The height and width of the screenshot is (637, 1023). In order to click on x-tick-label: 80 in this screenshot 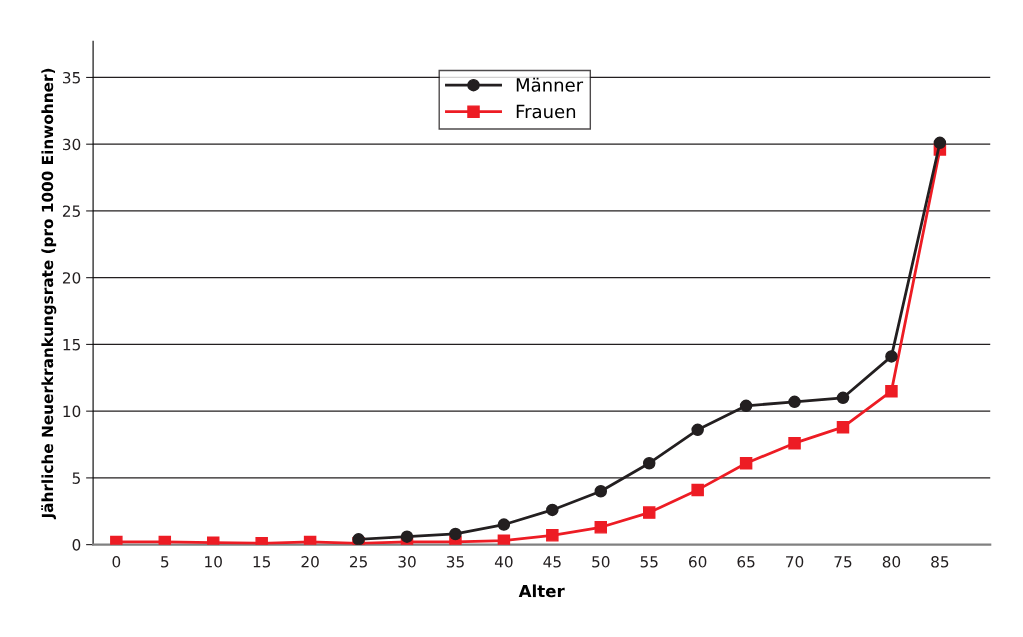, I will do `click(891, 562)`.